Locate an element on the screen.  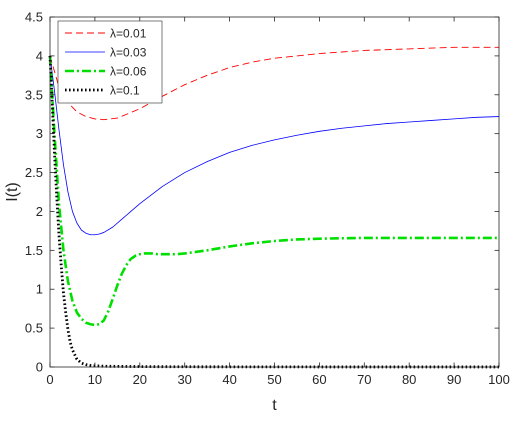
x-tick-label: 30 is located at coordinates (184, 379).